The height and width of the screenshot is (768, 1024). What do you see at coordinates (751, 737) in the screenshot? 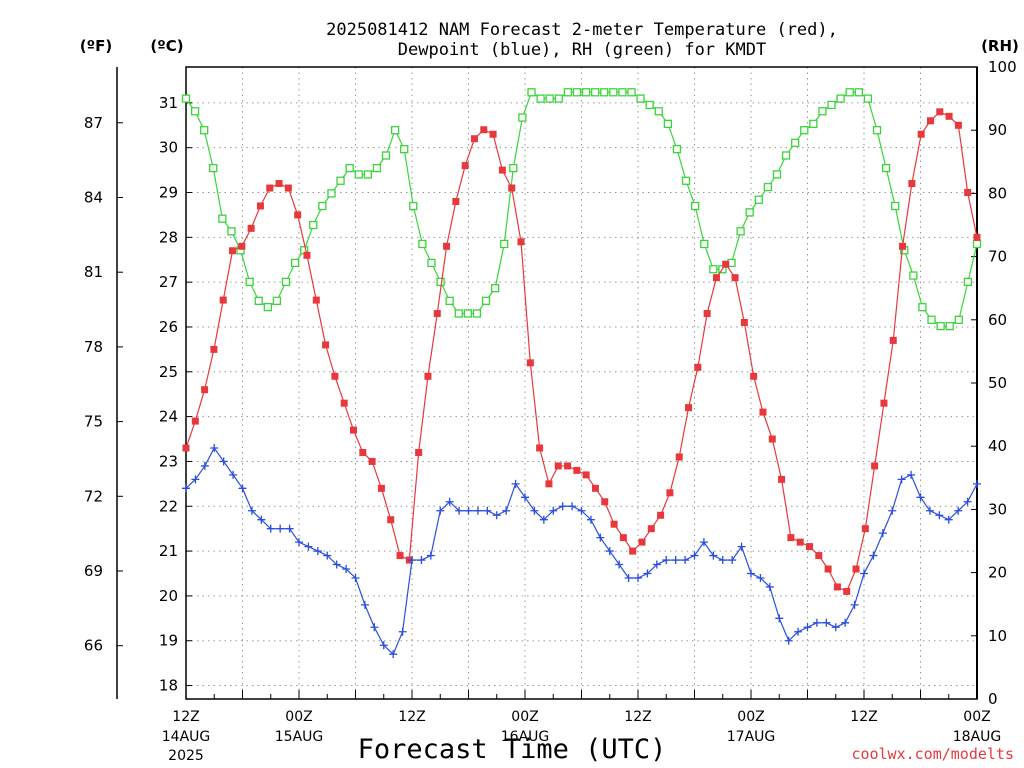
I see `time-tick-date: 17AUG` at bounding box center [751, 737].